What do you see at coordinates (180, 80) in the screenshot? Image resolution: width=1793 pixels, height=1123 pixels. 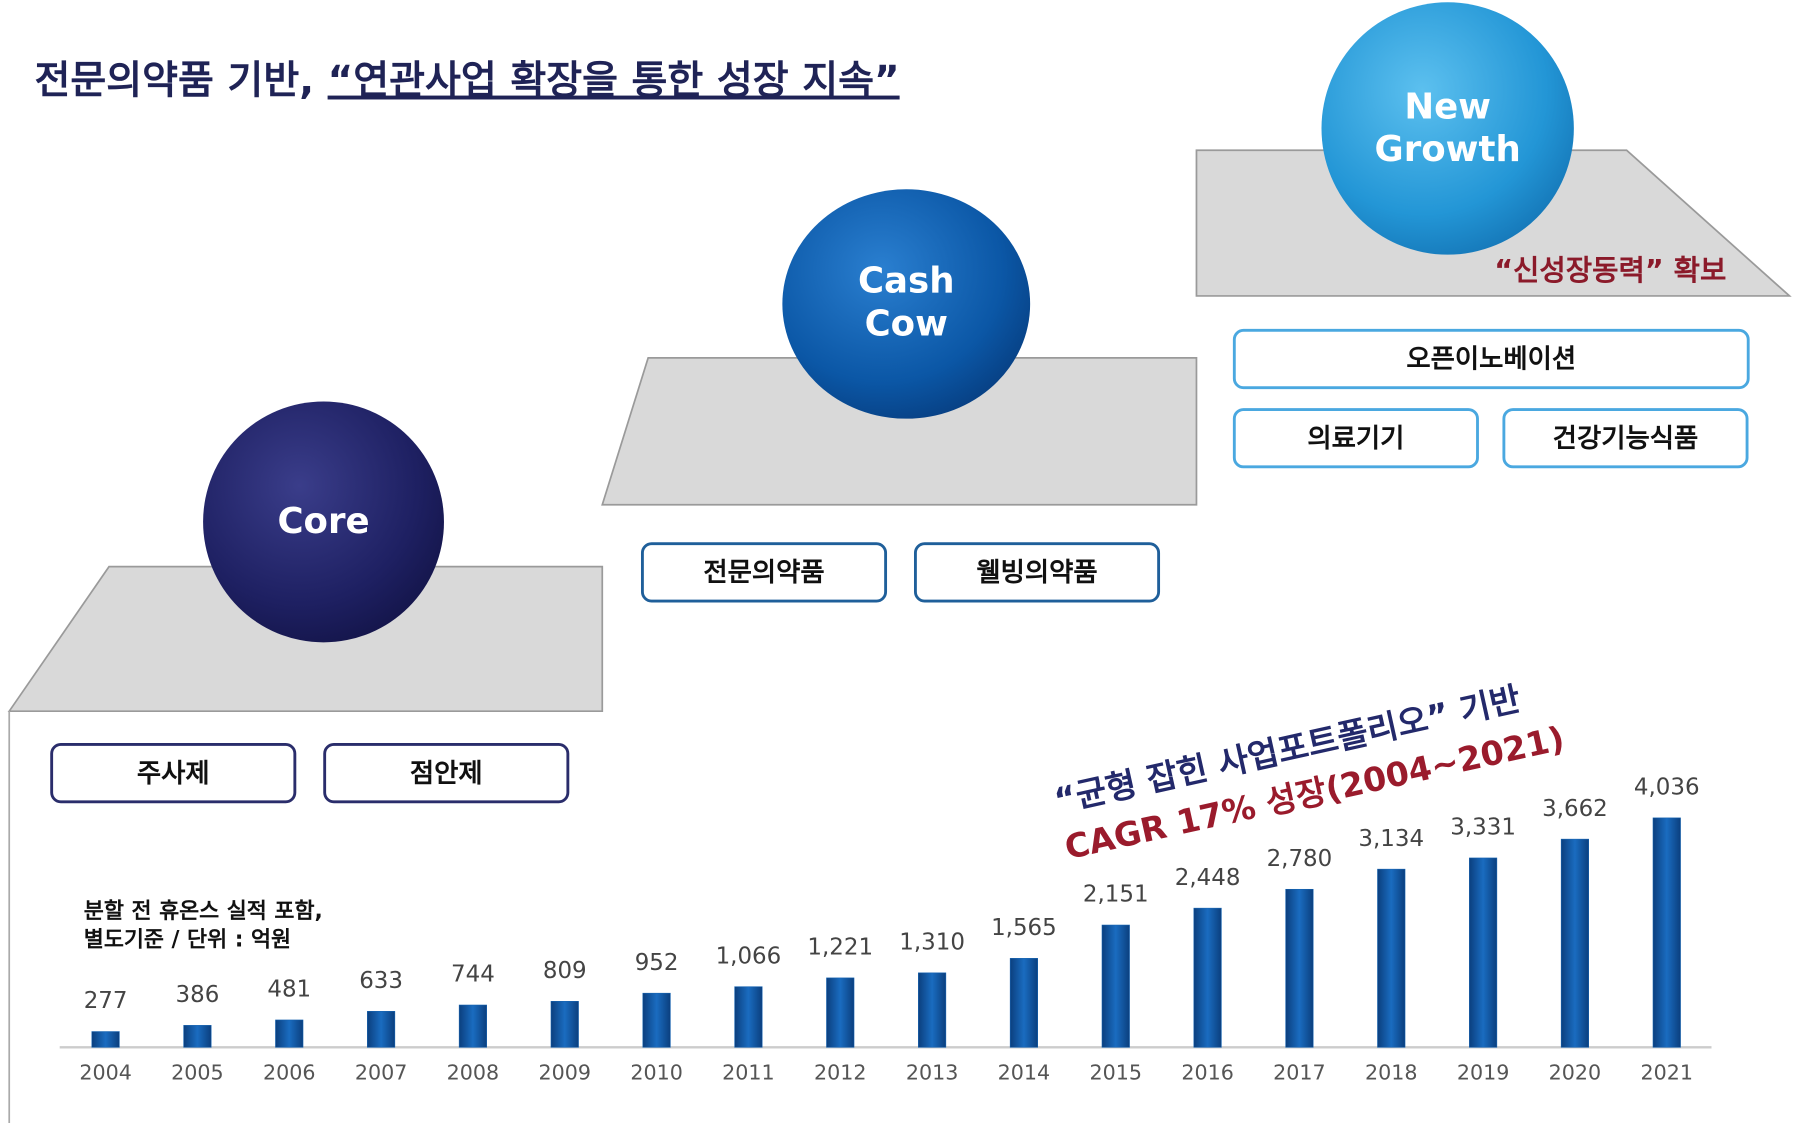 I see `title-plain: 전문의약품 기반,` at bounding box center [180, 80].